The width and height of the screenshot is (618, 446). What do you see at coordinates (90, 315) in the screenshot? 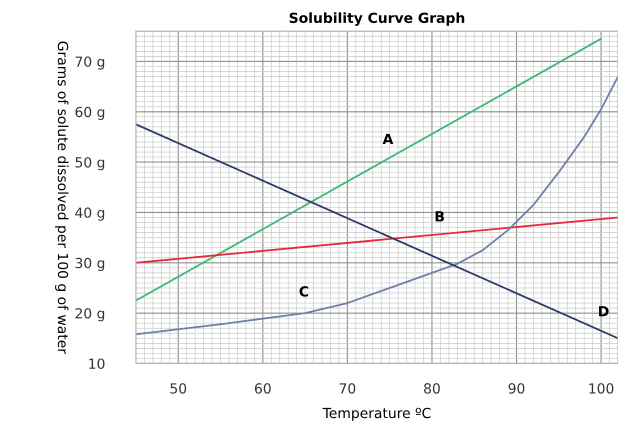
I see `y-tick-label: 20 g` at bounding box center [90, 315].